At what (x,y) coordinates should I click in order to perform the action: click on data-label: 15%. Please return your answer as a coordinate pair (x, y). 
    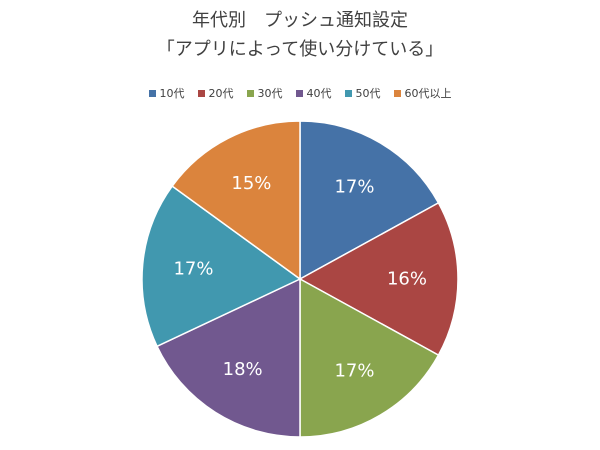
    Looking at the image, I should click on (251, 183).